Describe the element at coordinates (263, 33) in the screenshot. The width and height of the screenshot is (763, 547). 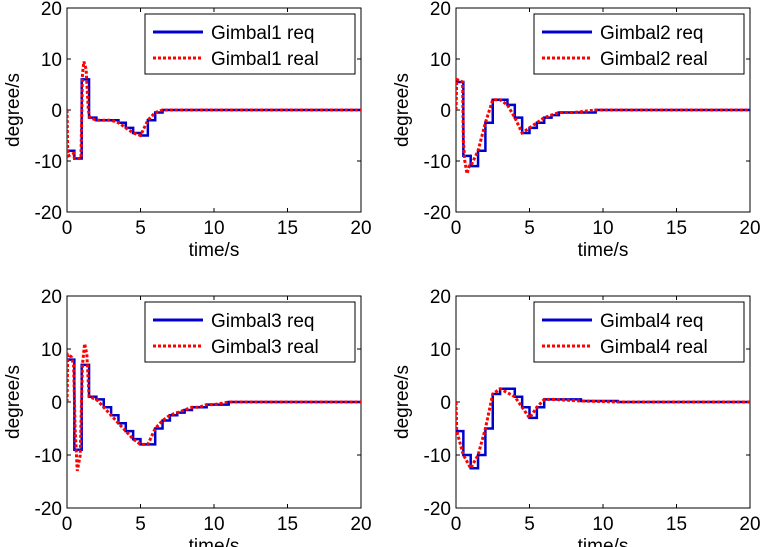
I see `legend-label: Gimbal1 req` at that location.